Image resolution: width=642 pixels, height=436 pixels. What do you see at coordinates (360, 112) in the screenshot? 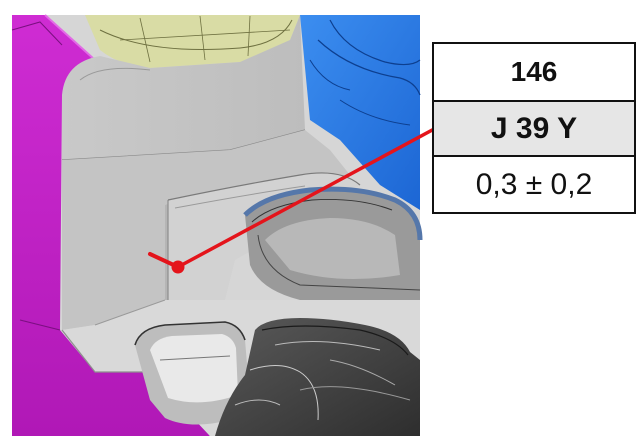
I see `blue-part` at bounding box center [360, 112].